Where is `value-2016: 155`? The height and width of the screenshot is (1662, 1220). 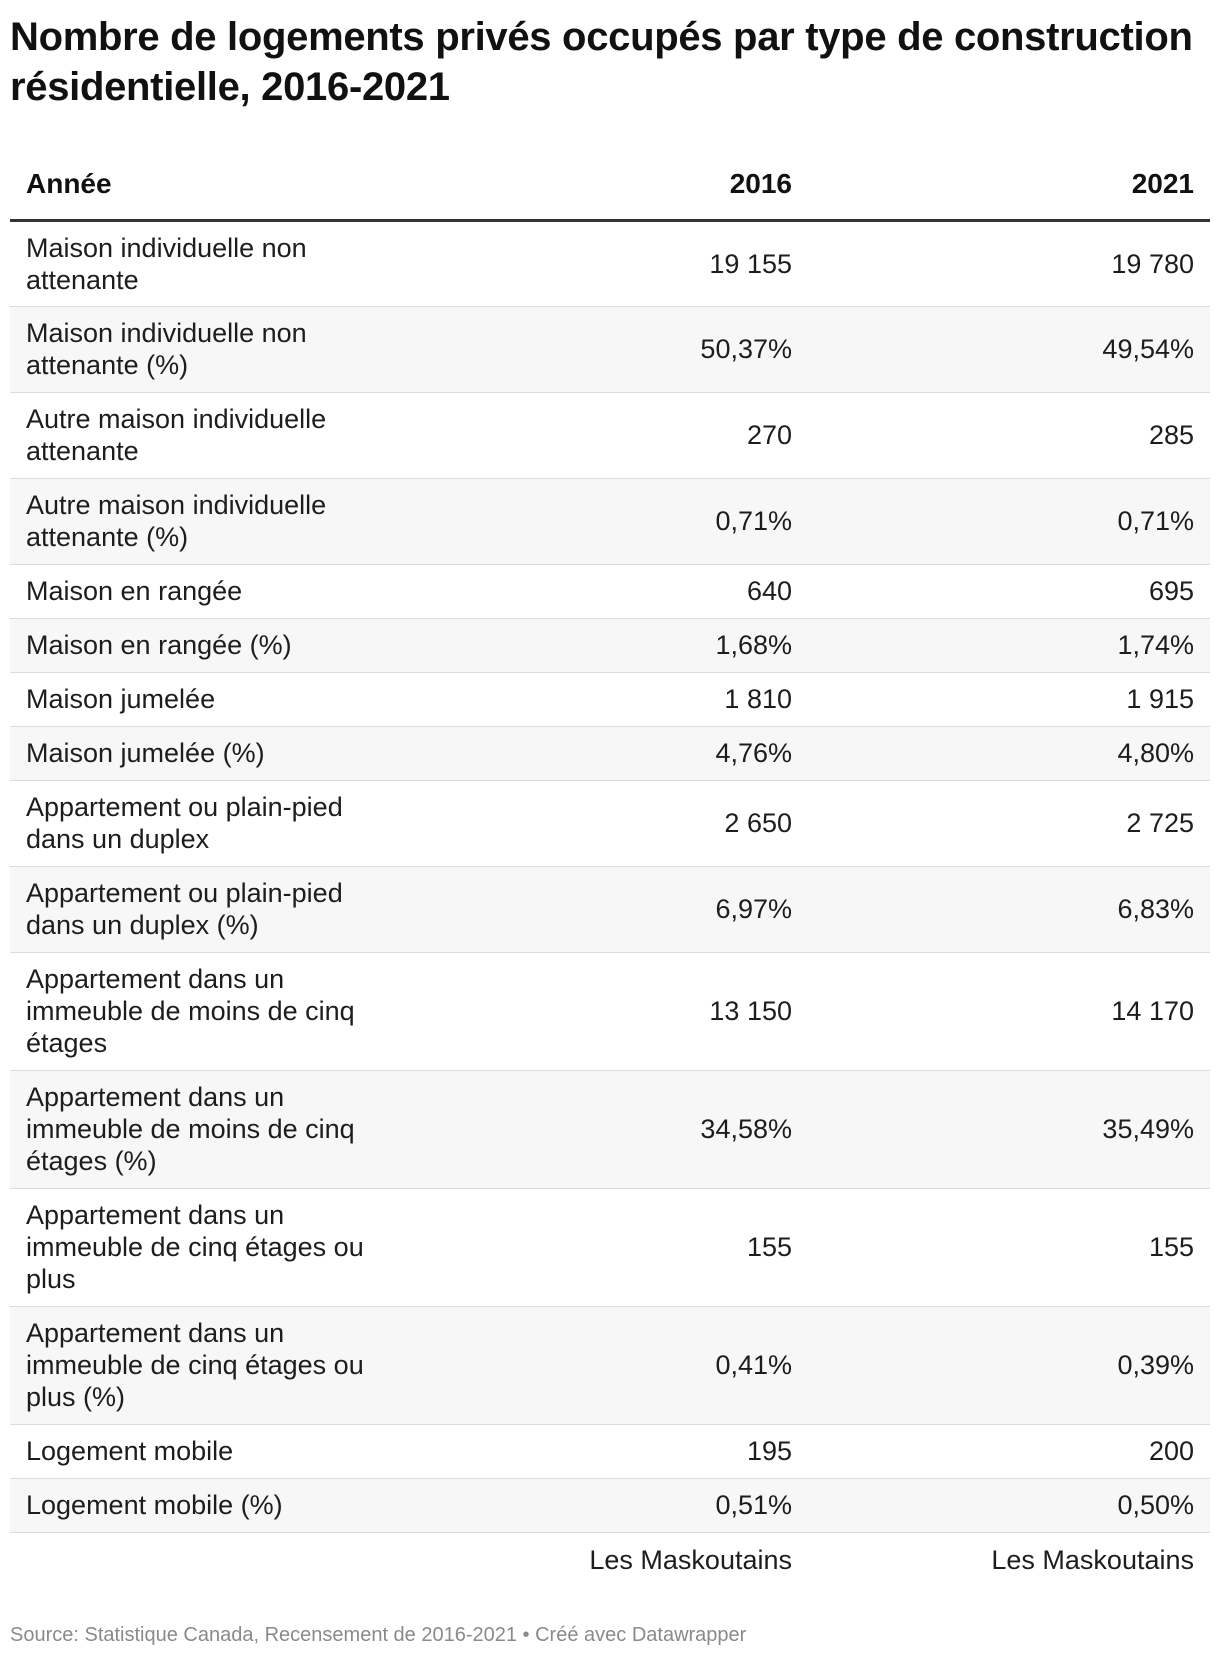
value-2016: 155 is located at coordinates (604, 1247).